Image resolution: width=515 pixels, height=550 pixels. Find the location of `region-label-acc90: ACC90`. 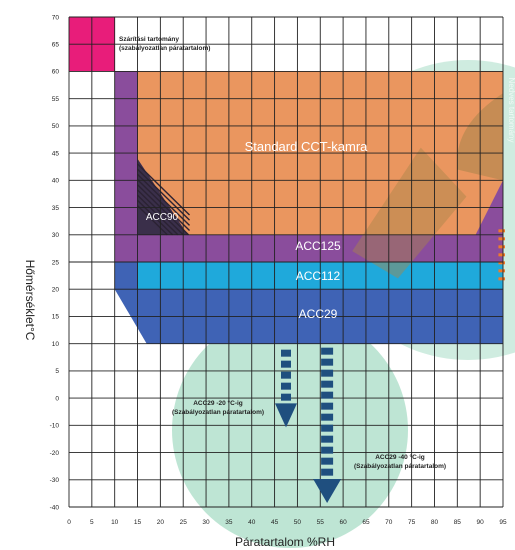

region-label-acc90: ACC90 is located at coordinates (162, 217).